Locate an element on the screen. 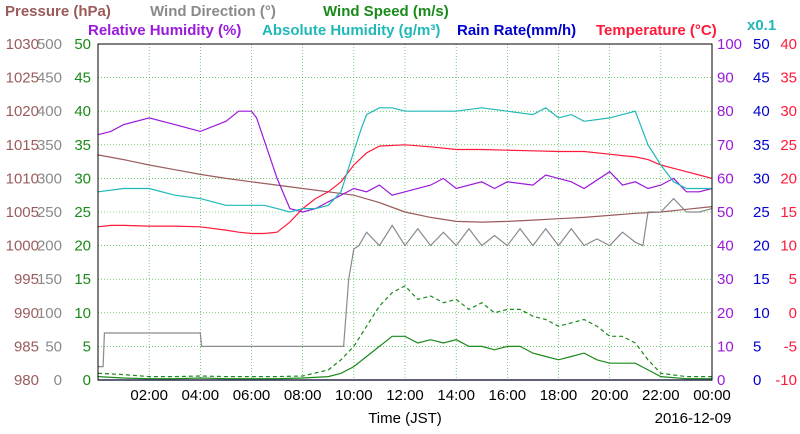 The width and height of the screenshot is (800, 434). y-tick-label-humidity: 80 is located at coordinates (725, 111).